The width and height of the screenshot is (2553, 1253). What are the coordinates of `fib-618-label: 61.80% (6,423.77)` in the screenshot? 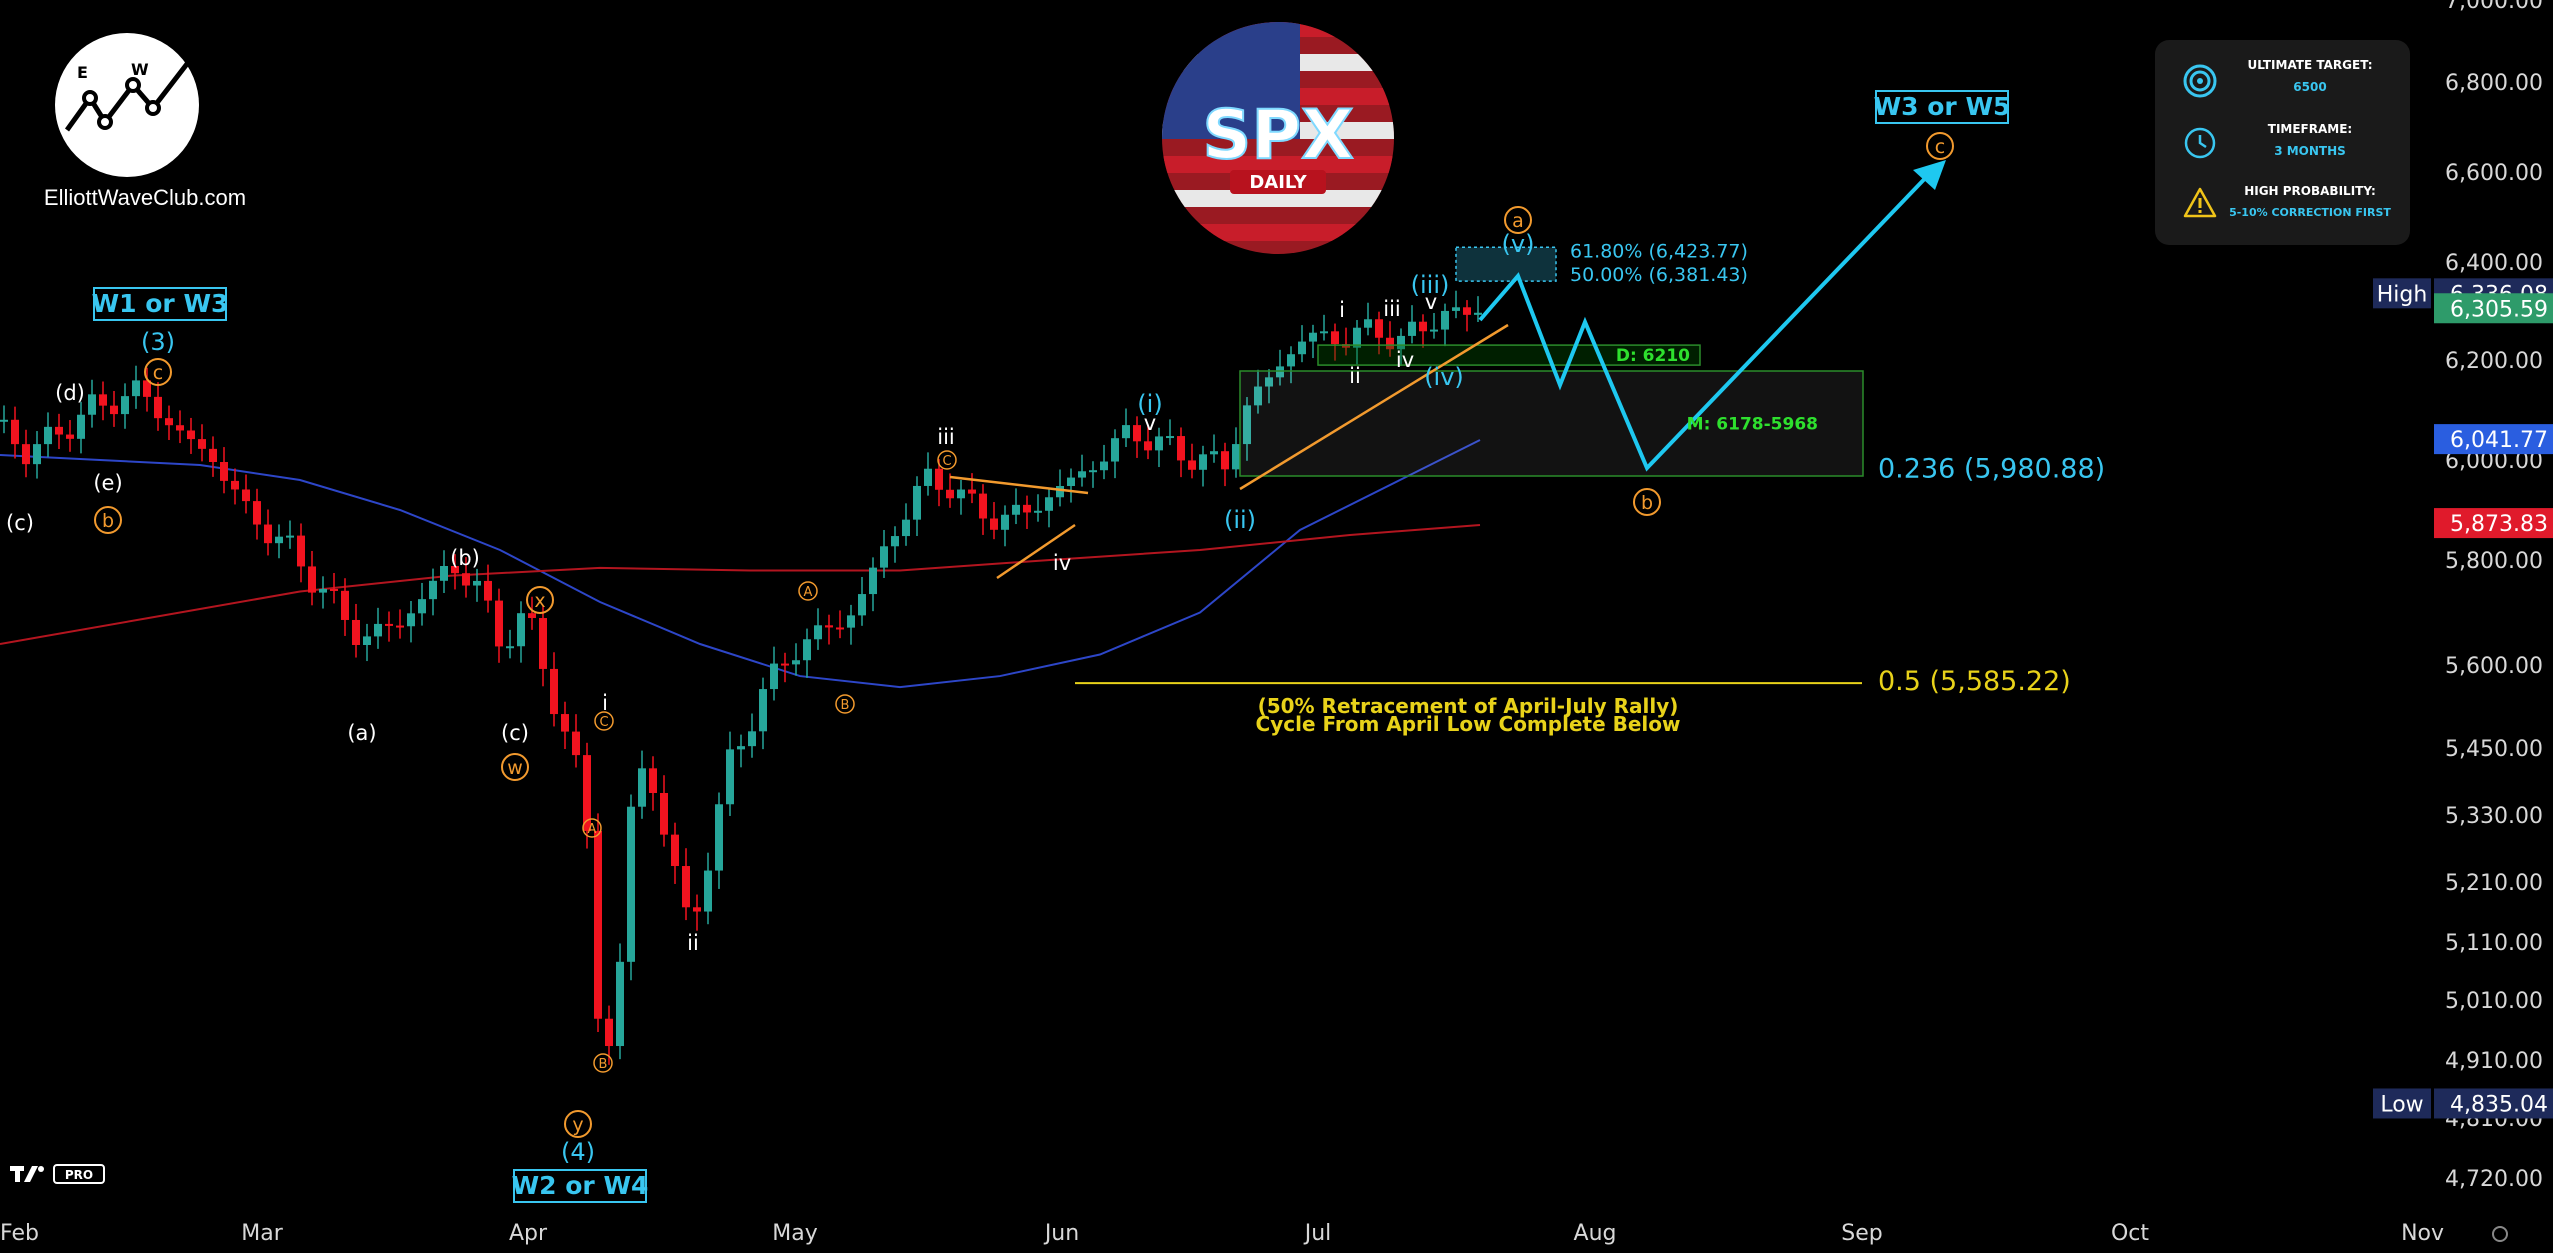 It's located at (1659, 251).